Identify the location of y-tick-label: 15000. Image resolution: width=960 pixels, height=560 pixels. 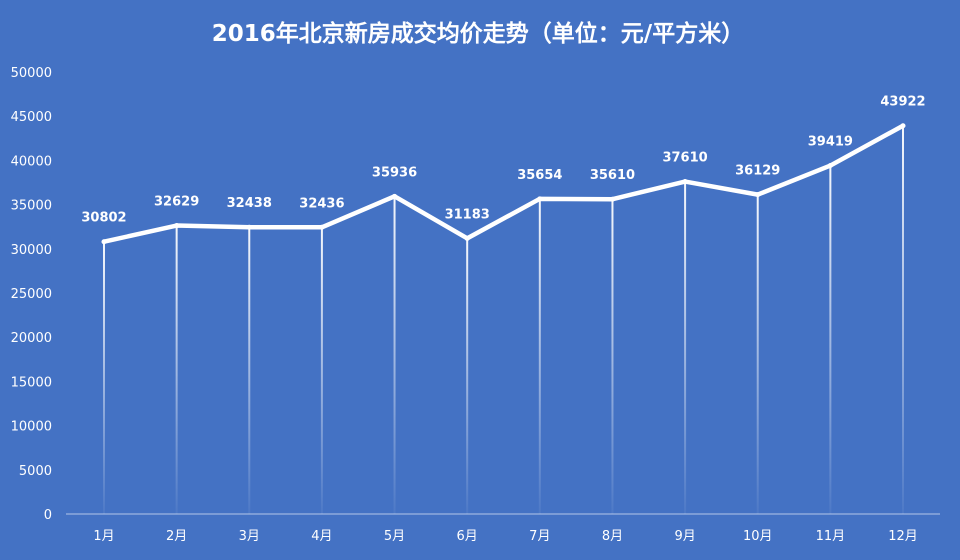
(31, 382).